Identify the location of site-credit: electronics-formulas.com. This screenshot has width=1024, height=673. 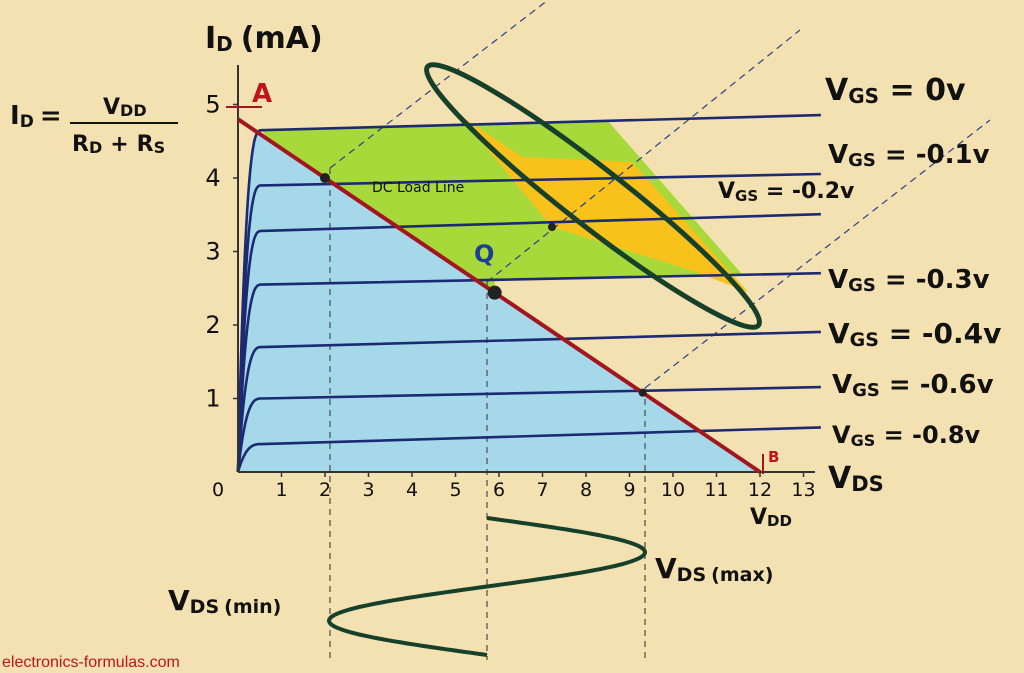
(91, 662).